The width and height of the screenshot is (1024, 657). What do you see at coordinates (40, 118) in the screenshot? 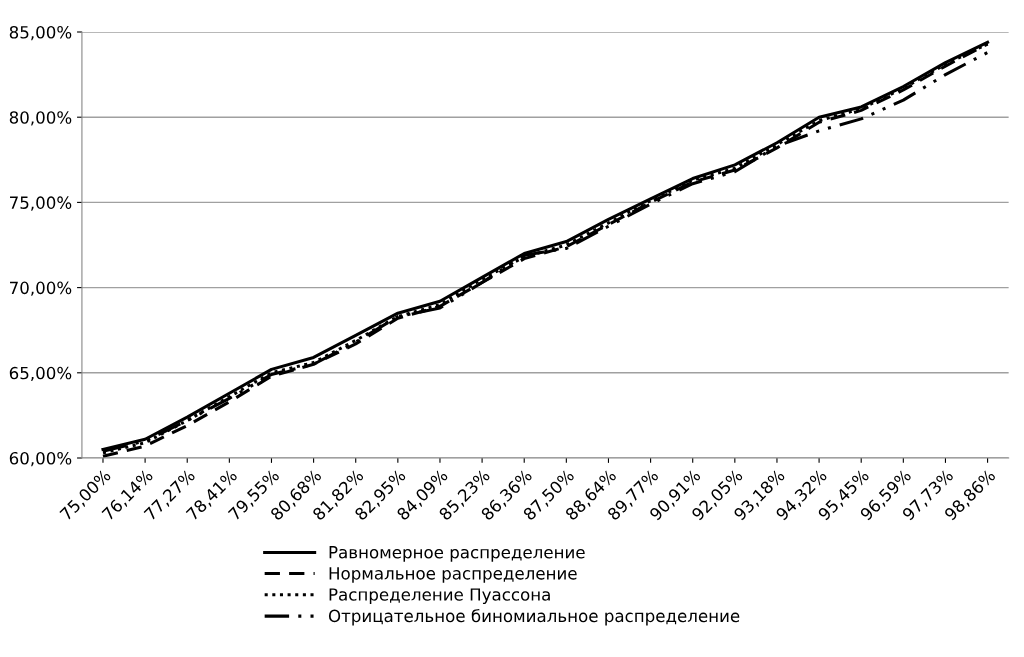
I see `y-tick-label: 80,00%` at bounding box center [40, 118].